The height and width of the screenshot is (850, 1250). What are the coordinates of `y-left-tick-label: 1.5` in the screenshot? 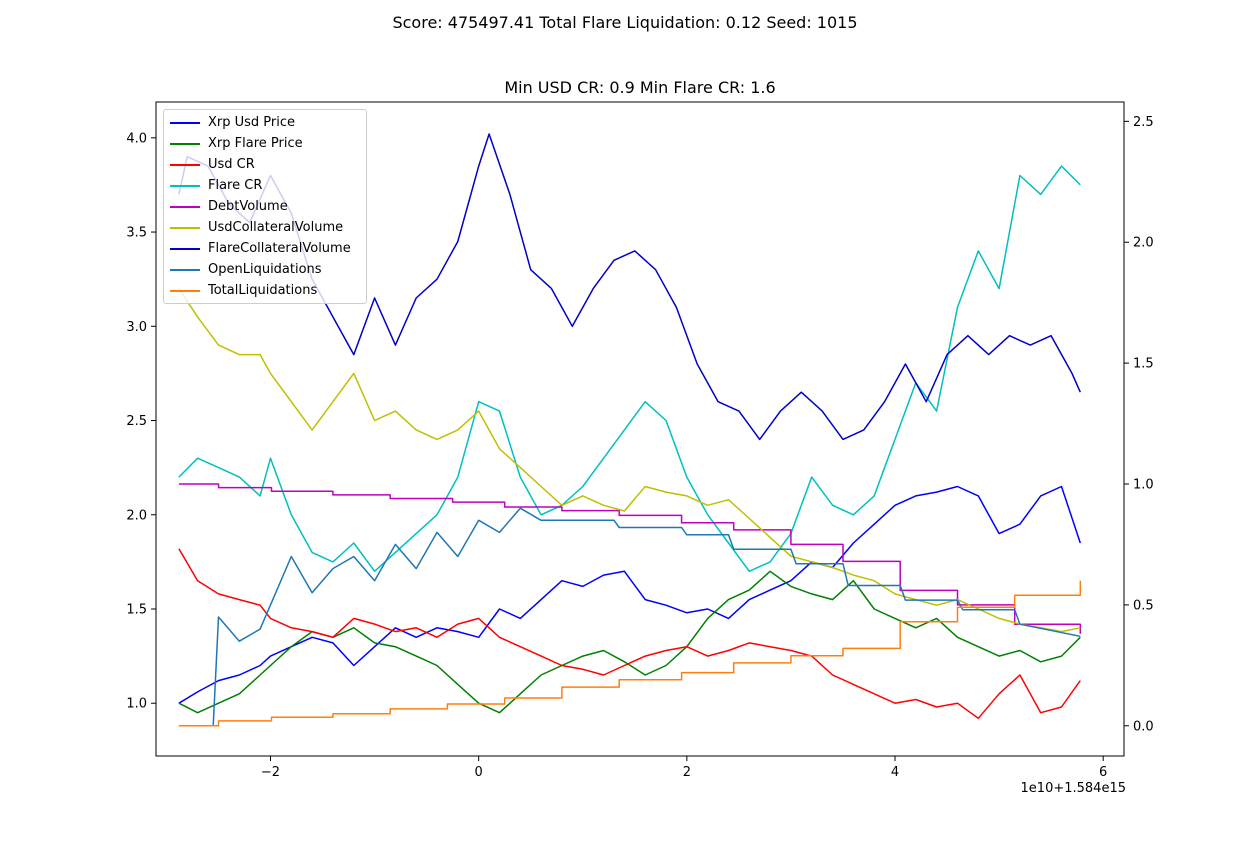 It's located at (136, 609).